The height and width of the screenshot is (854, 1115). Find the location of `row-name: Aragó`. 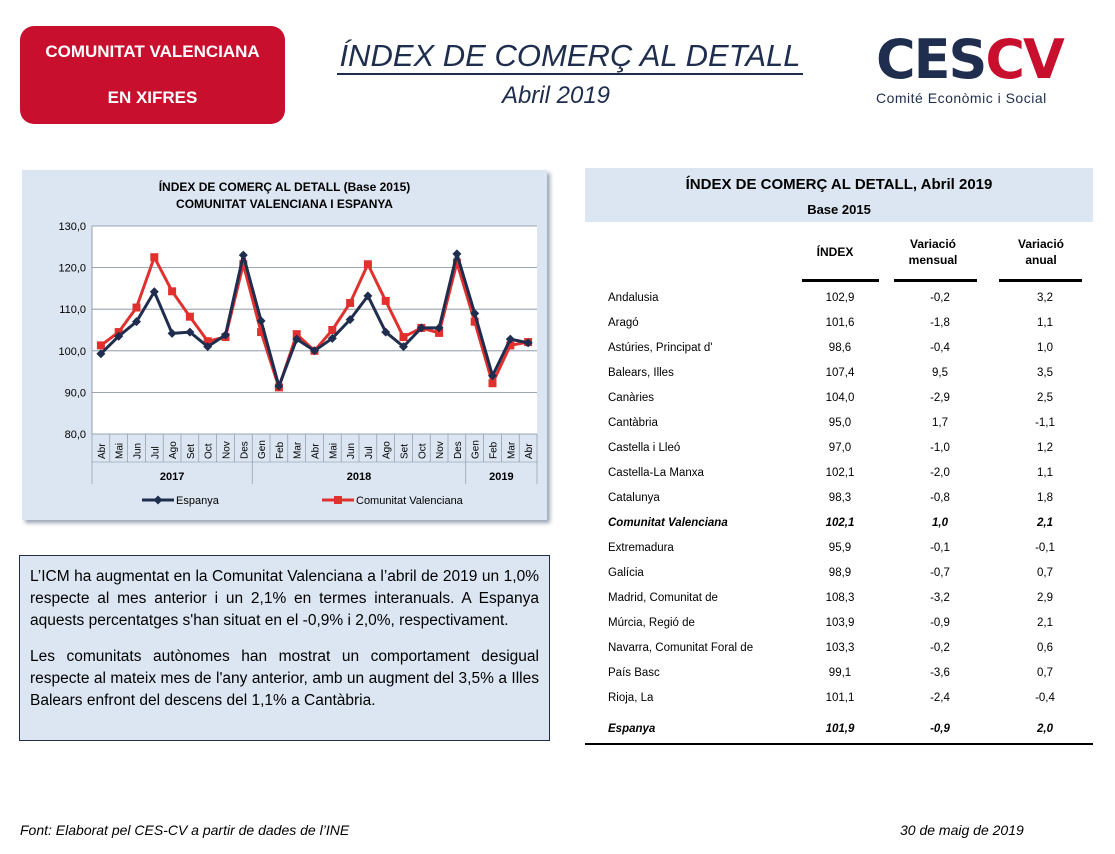

row-name: Aragó is located at coordinates (623, 323).